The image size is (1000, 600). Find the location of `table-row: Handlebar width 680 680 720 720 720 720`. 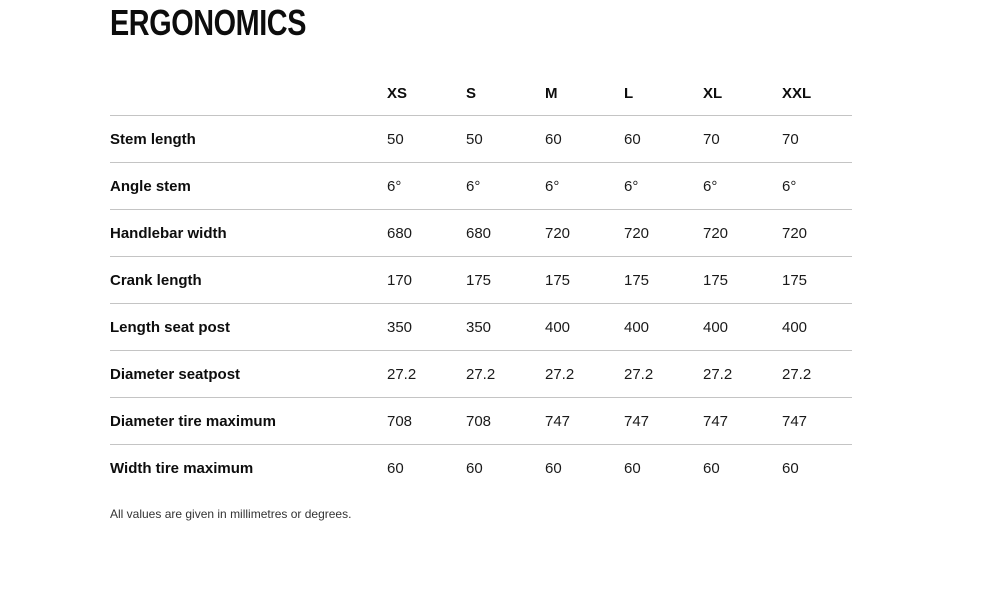

table-row: Handlebar width 680 680 720 720 720 720 is located at coordinates (481, 233).